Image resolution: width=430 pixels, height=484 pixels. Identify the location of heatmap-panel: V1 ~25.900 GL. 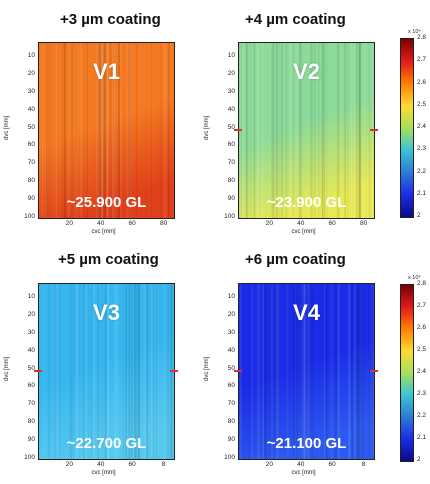
(106, 130).